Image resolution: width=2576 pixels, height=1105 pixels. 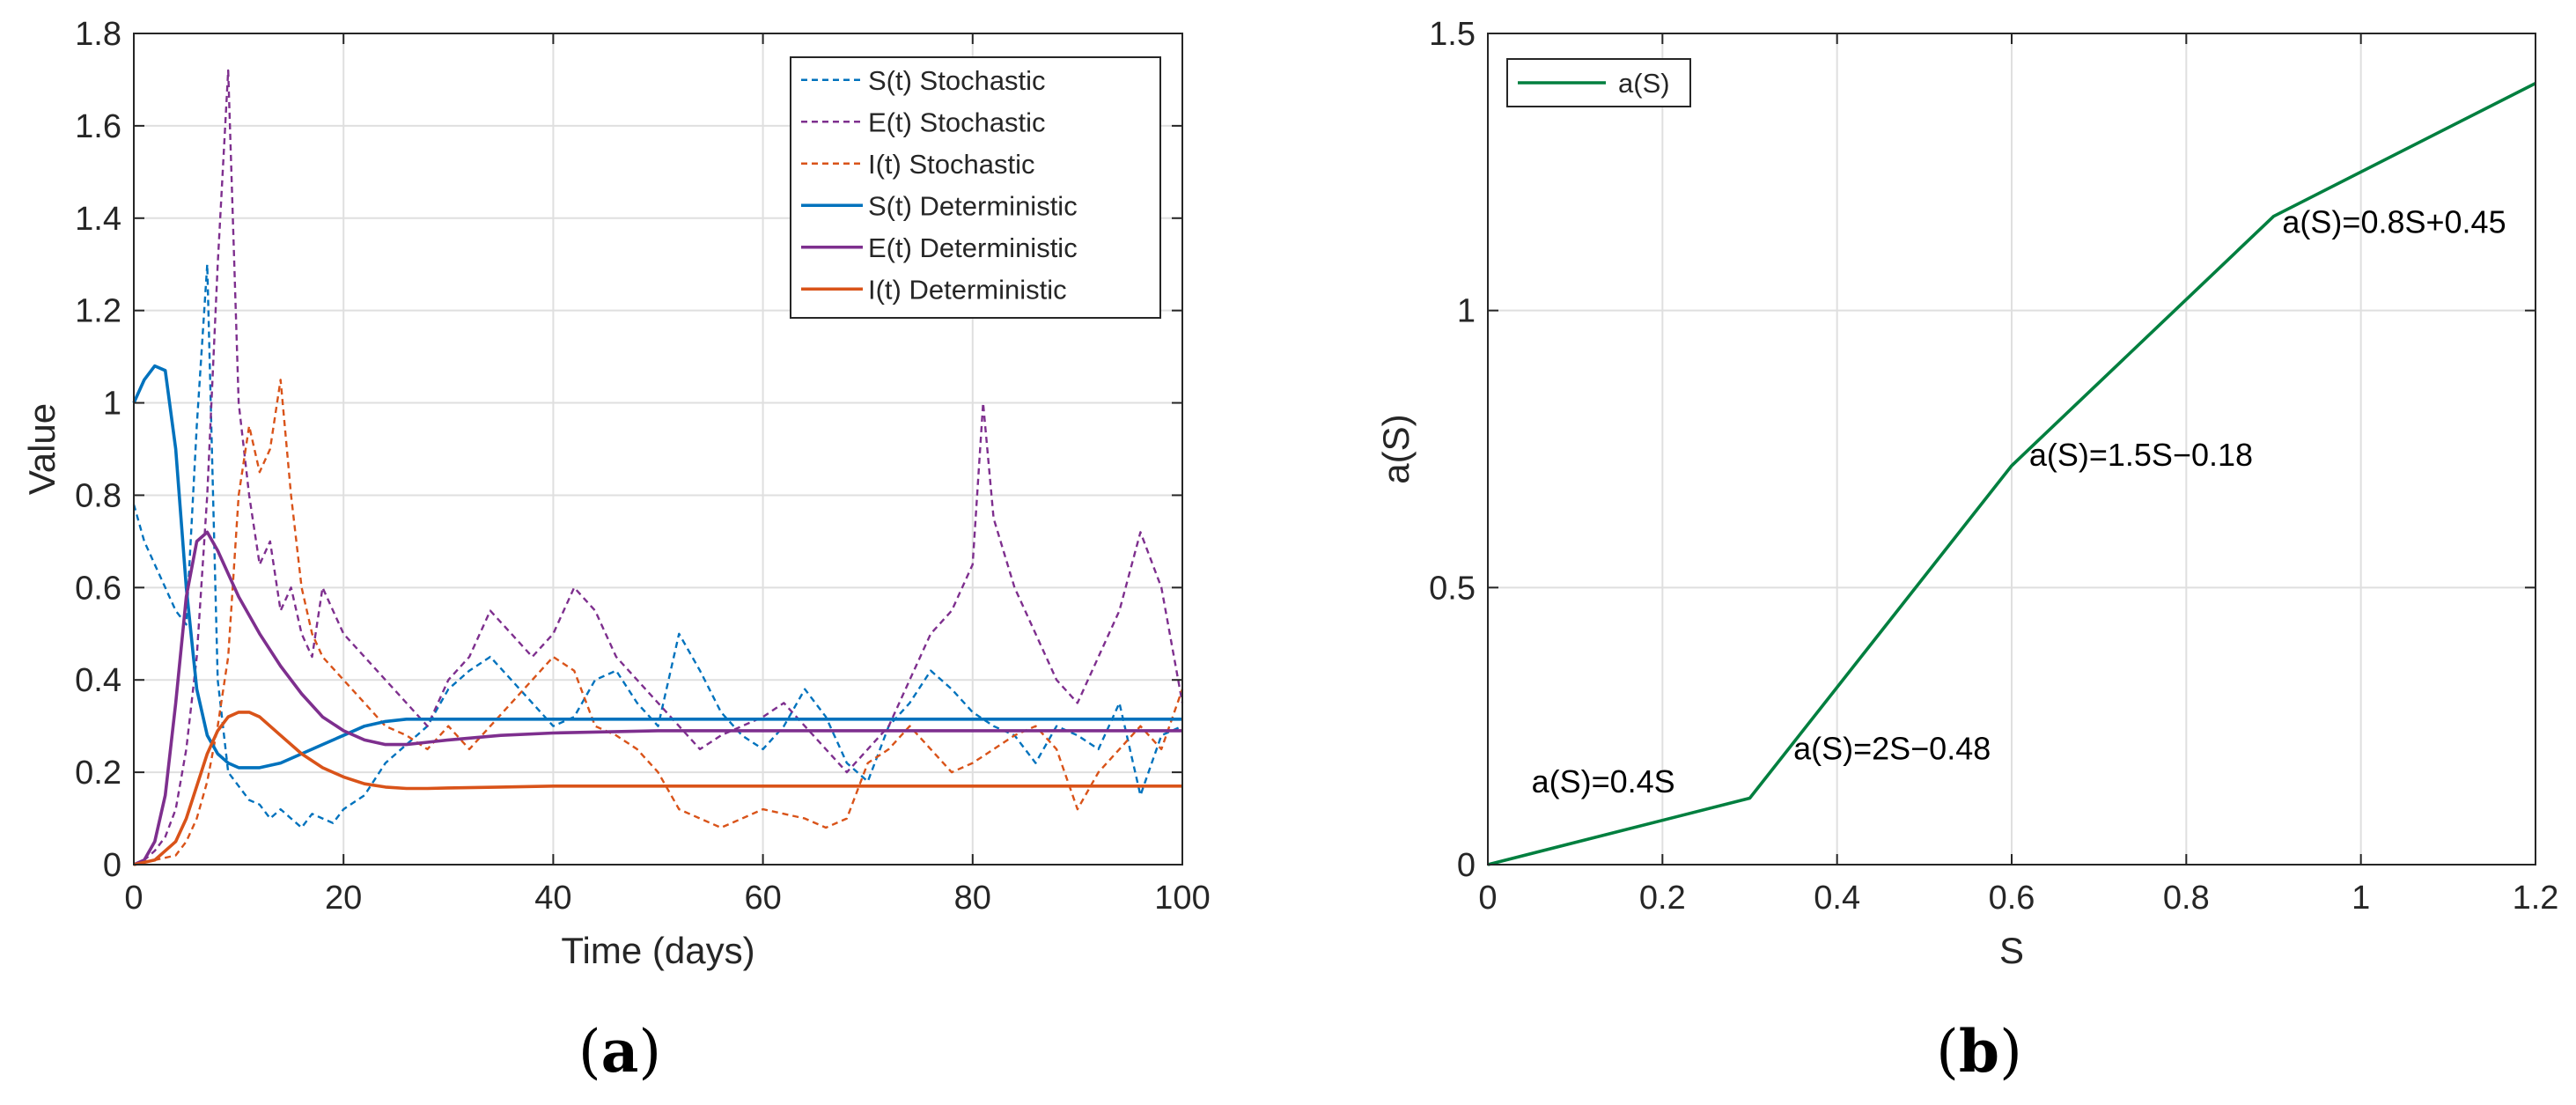 What do you see at coordinates (1644, 83) in the screenshot?
I see `legend-entry: a(S)` at bounding box center [1644, 83].